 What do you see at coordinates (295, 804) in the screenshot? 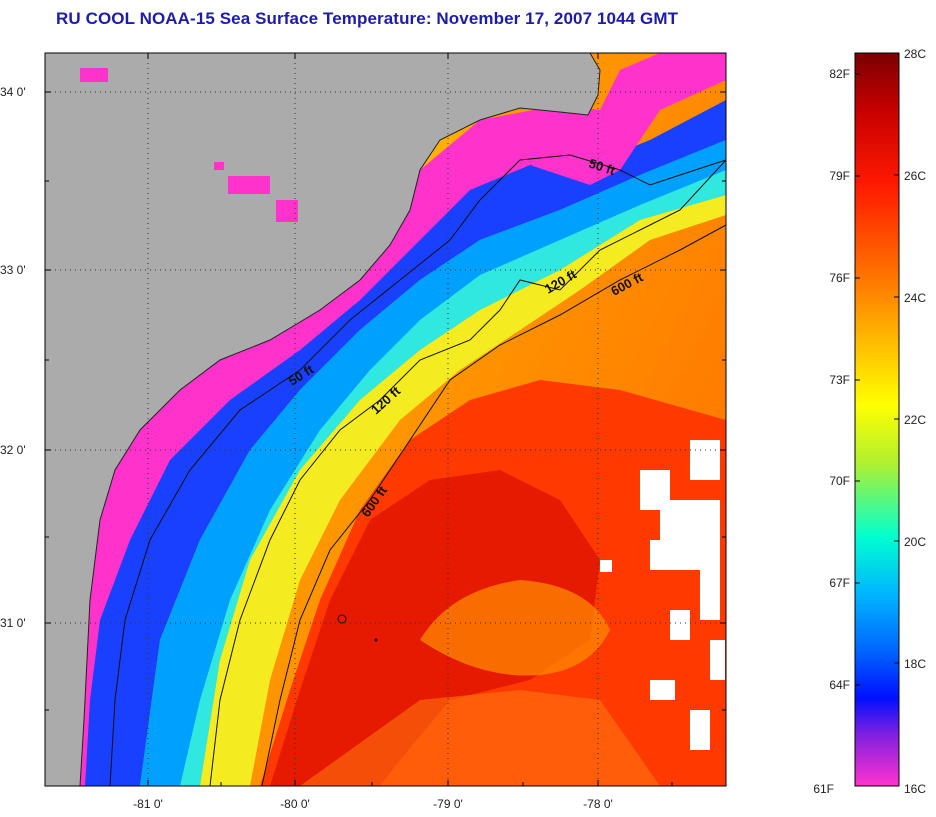
I see `longitude-label-80: -80 0'` at bounding box center [295, 804].